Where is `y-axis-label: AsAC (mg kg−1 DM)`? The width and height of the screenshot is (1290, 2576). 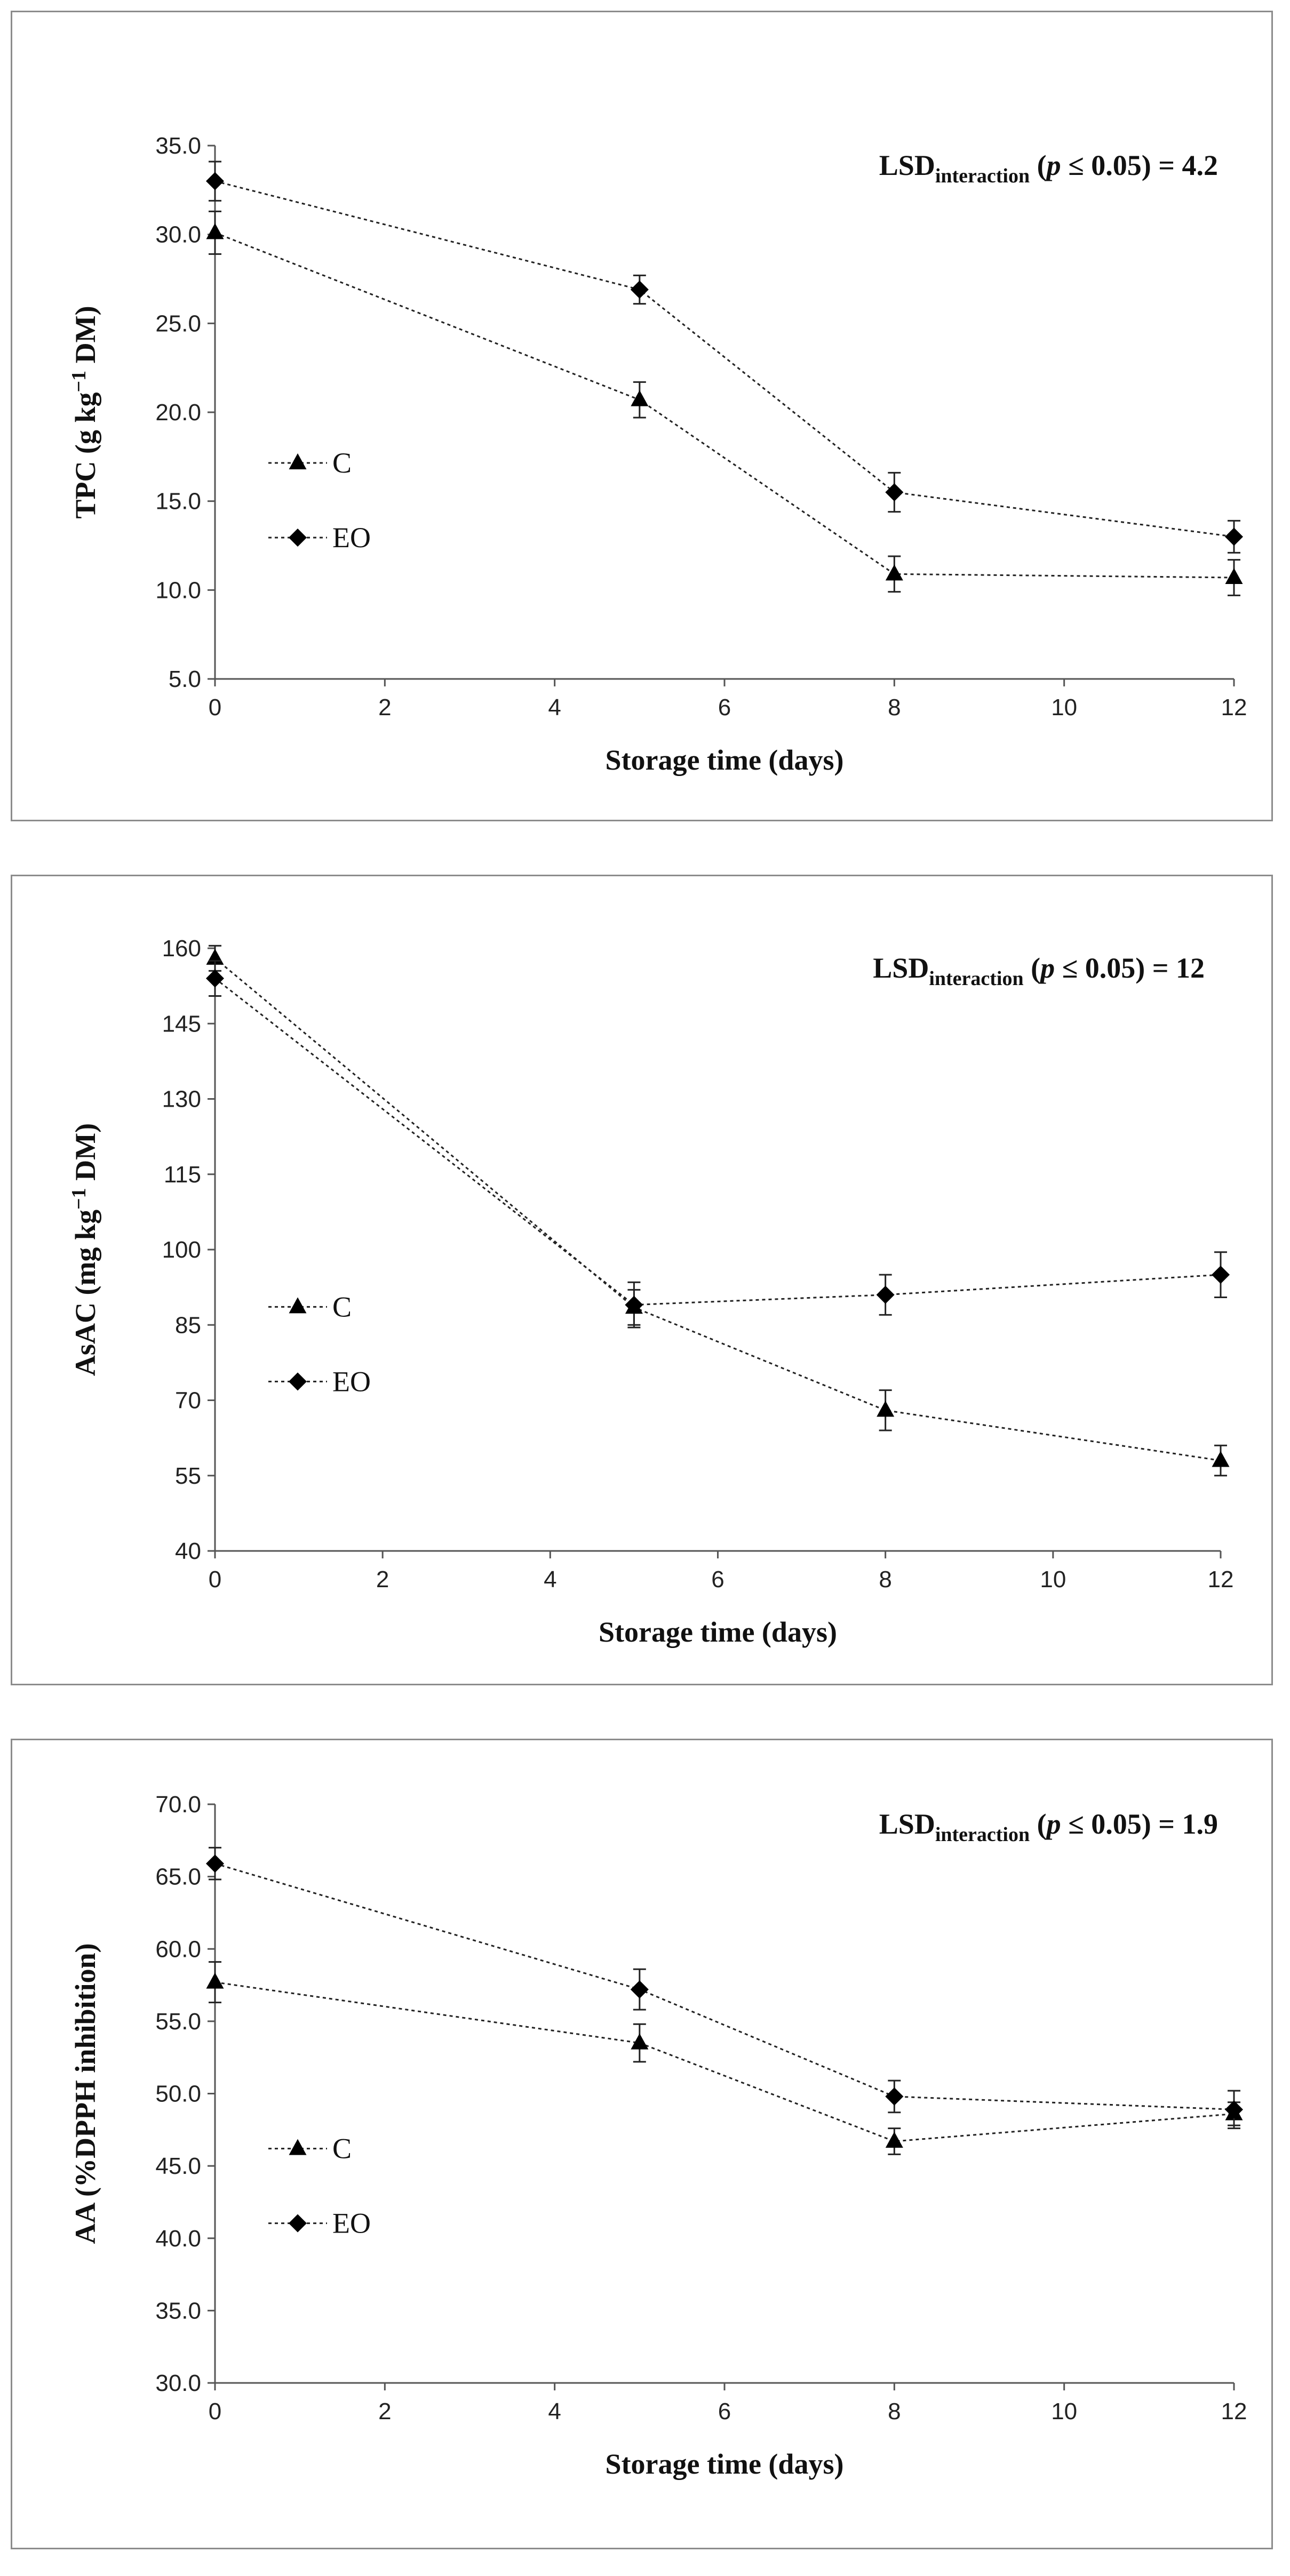
y-axis-label: AsAC (mg kg−1 DM) is located at coordinates (85, 1249).